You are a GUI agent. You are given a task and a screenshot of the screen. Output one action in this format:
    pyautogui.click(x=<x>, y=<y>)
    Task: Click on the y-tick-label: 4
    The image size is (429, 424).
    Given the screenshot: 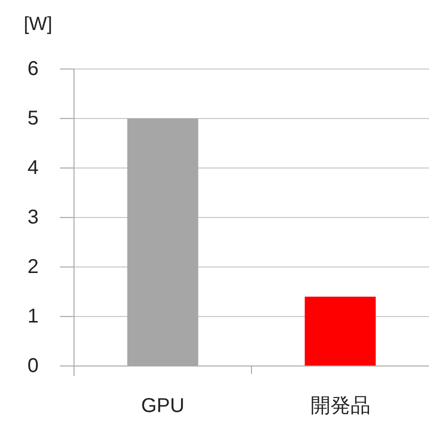 What is the action you would take?
    pyautogui.click(x=33, y=168)
    